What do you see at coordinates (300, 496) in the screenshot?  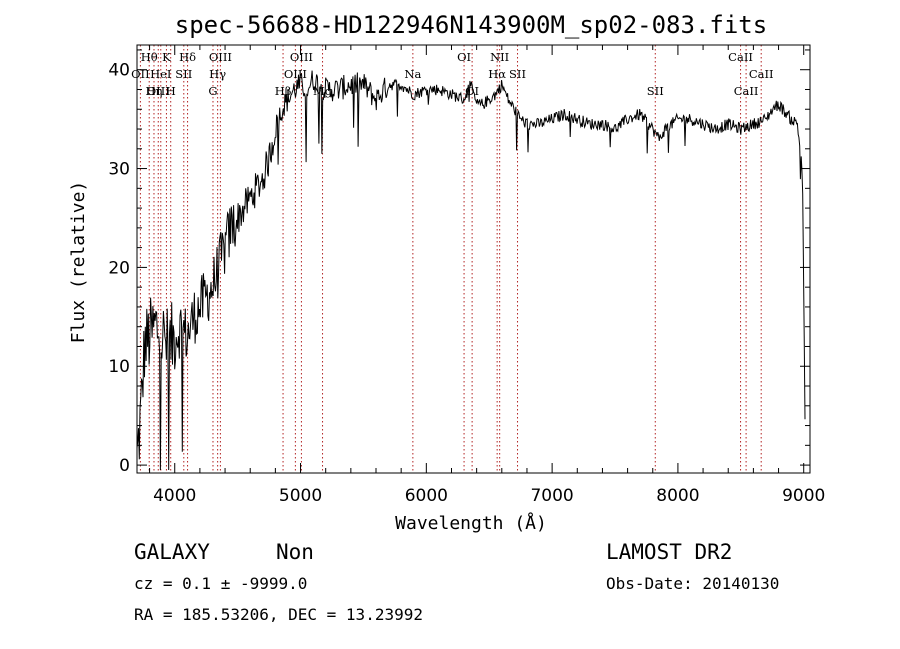 I see `x-tick-label: 5000` at bounding box center [300, 496].